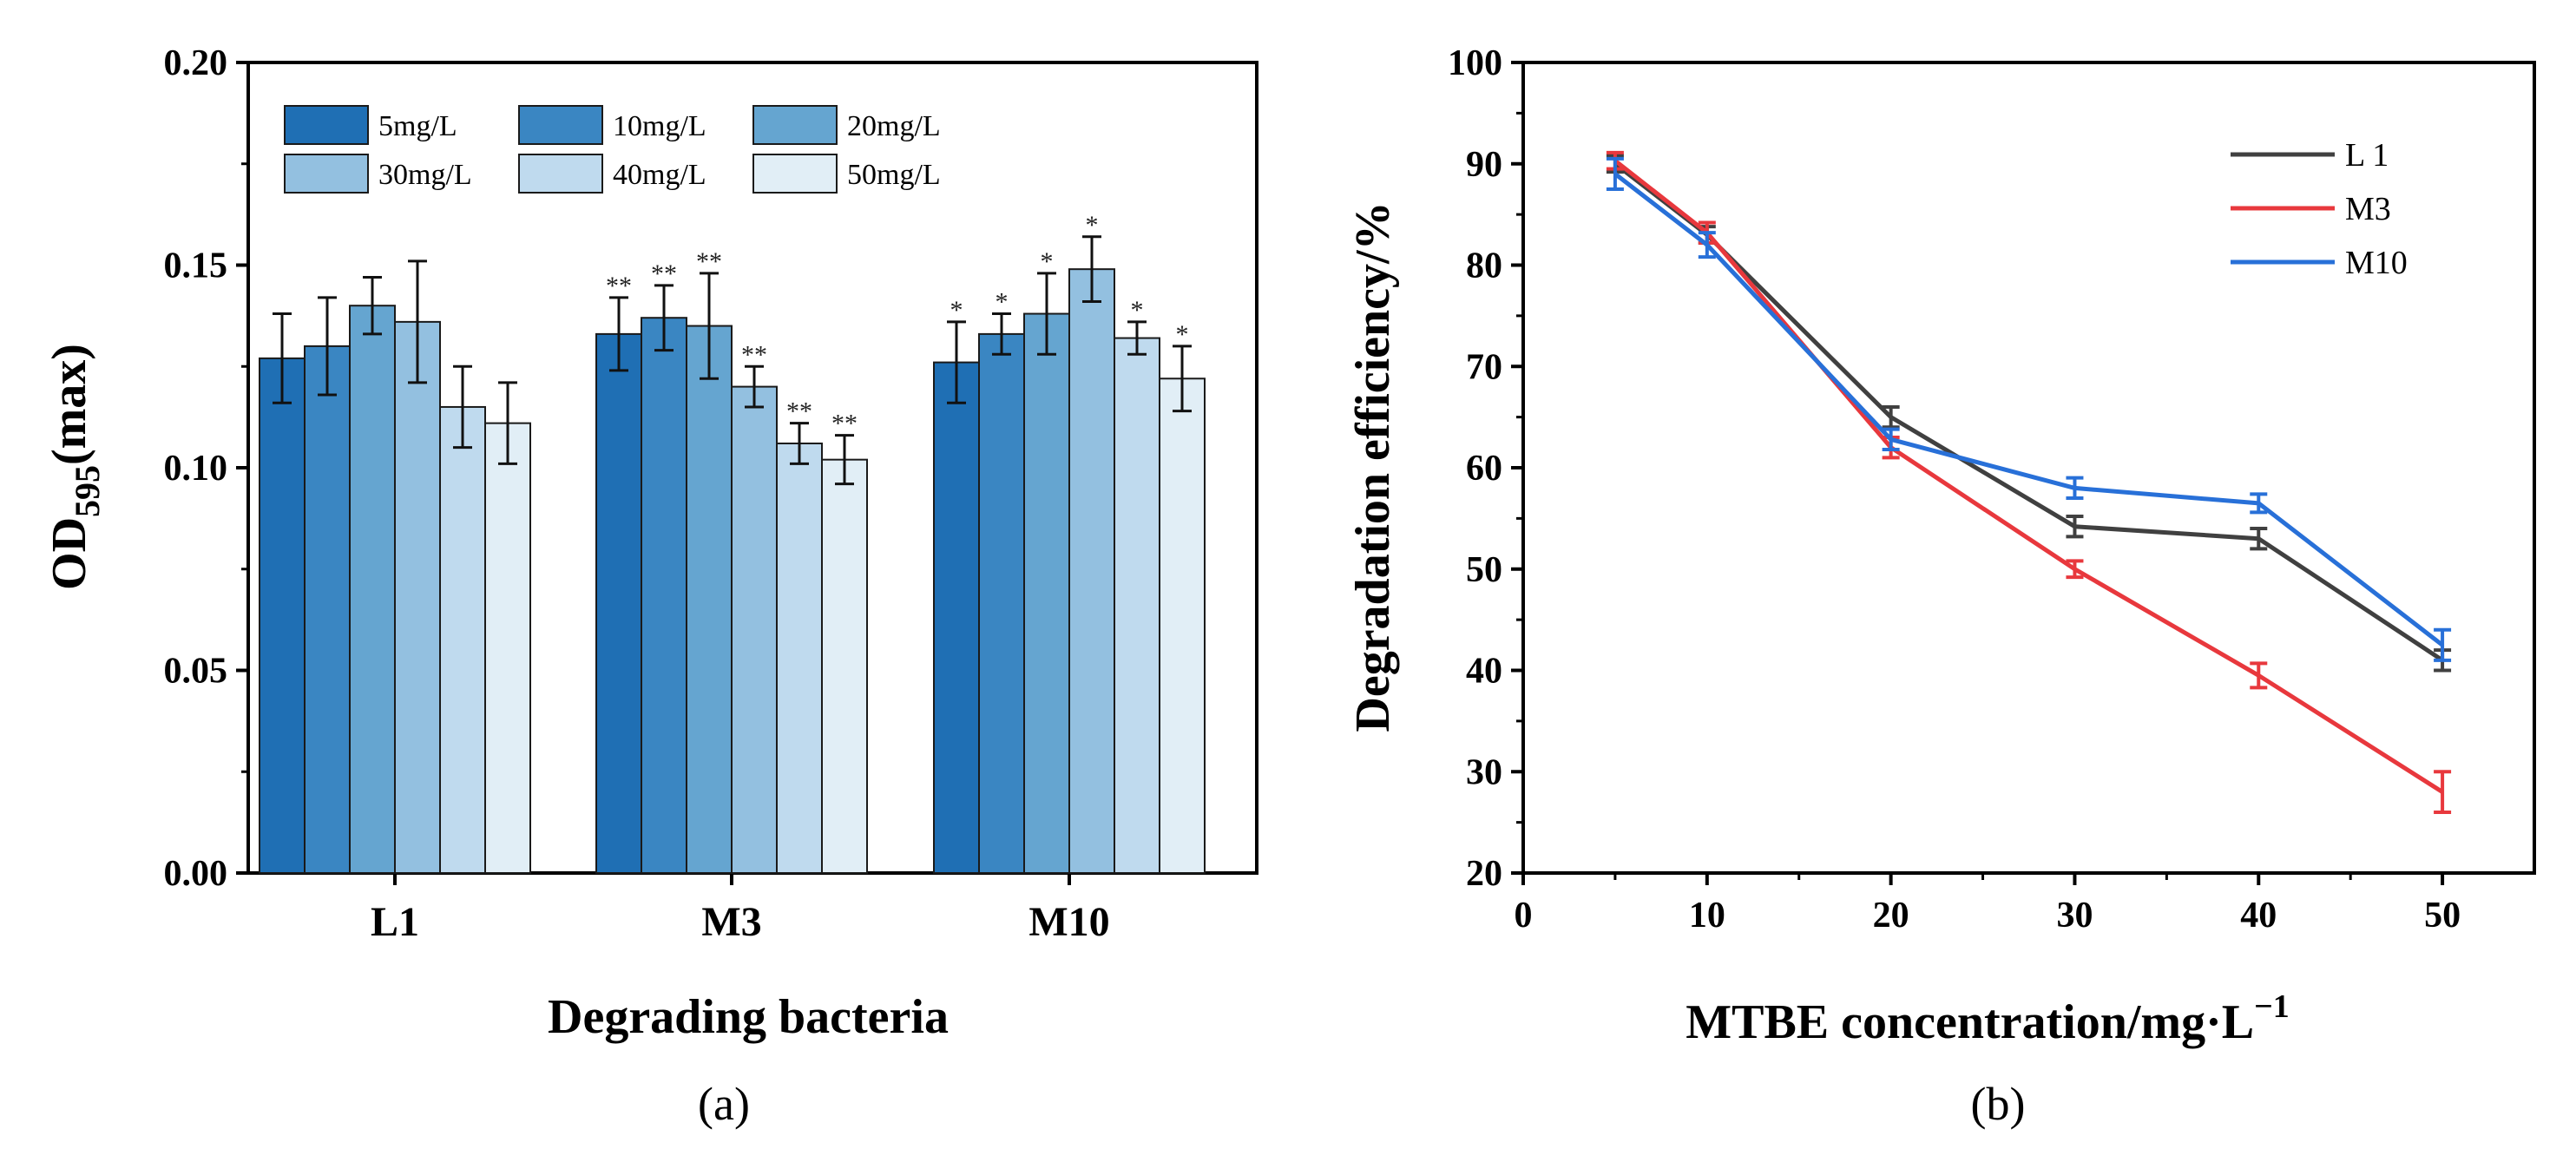 The image size is (2576, 1162). Describe the element at coordinates (1484, 672) in the screenshot. I see `y-tick-label: 40` at that location.